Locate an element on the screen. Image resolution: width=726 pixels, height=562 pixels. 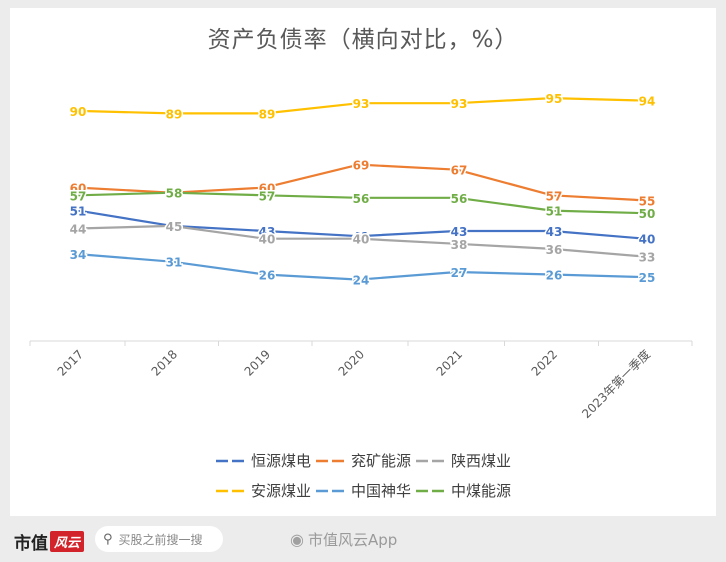
data-label-2-6: 33 is located at coordinates (647, 258).